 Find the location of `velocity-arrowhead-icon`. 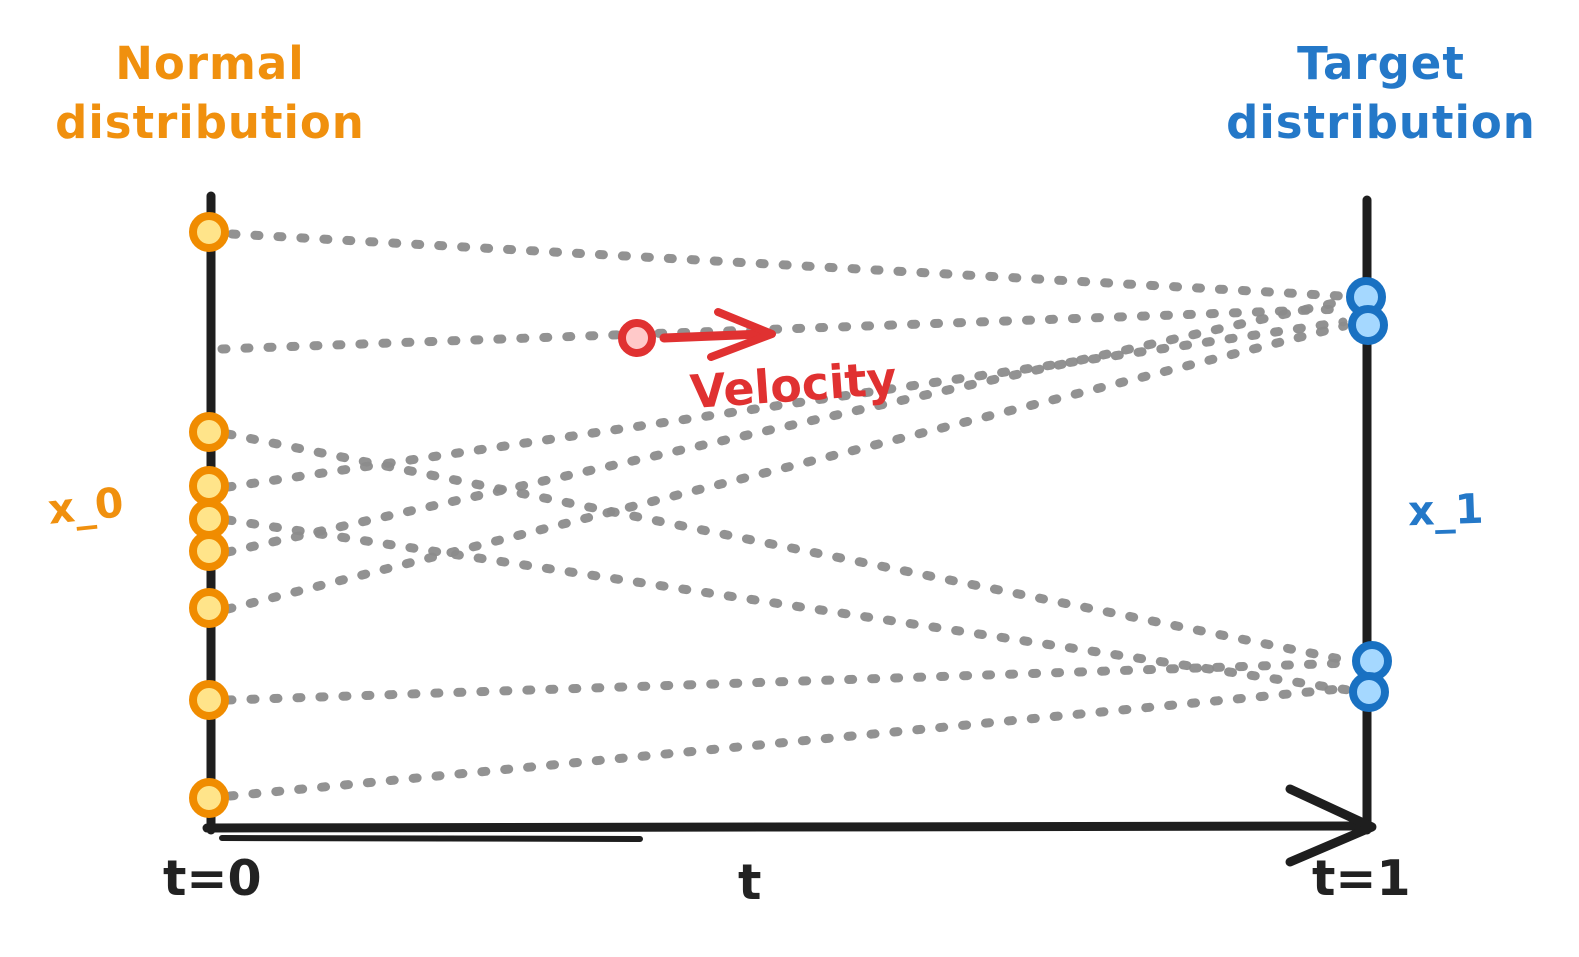

velocity-arrowhead-icon is located at coordinates (741, 334).